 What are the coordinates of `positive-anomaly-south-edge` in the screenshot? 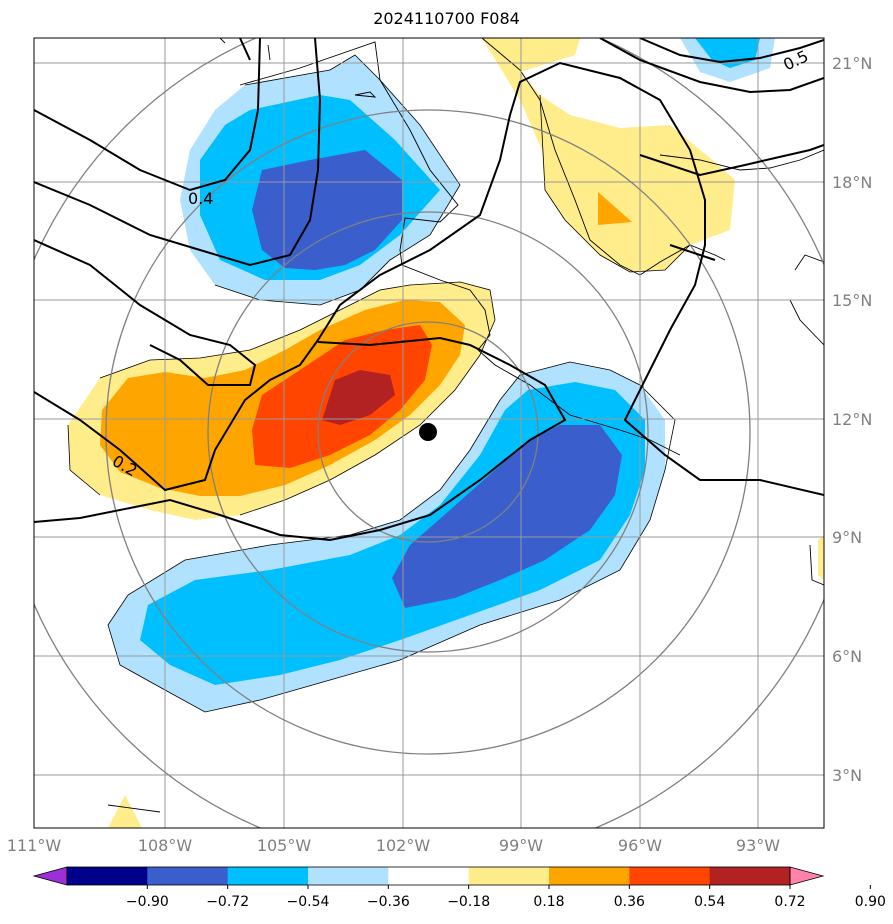 It's located at (125, 811).